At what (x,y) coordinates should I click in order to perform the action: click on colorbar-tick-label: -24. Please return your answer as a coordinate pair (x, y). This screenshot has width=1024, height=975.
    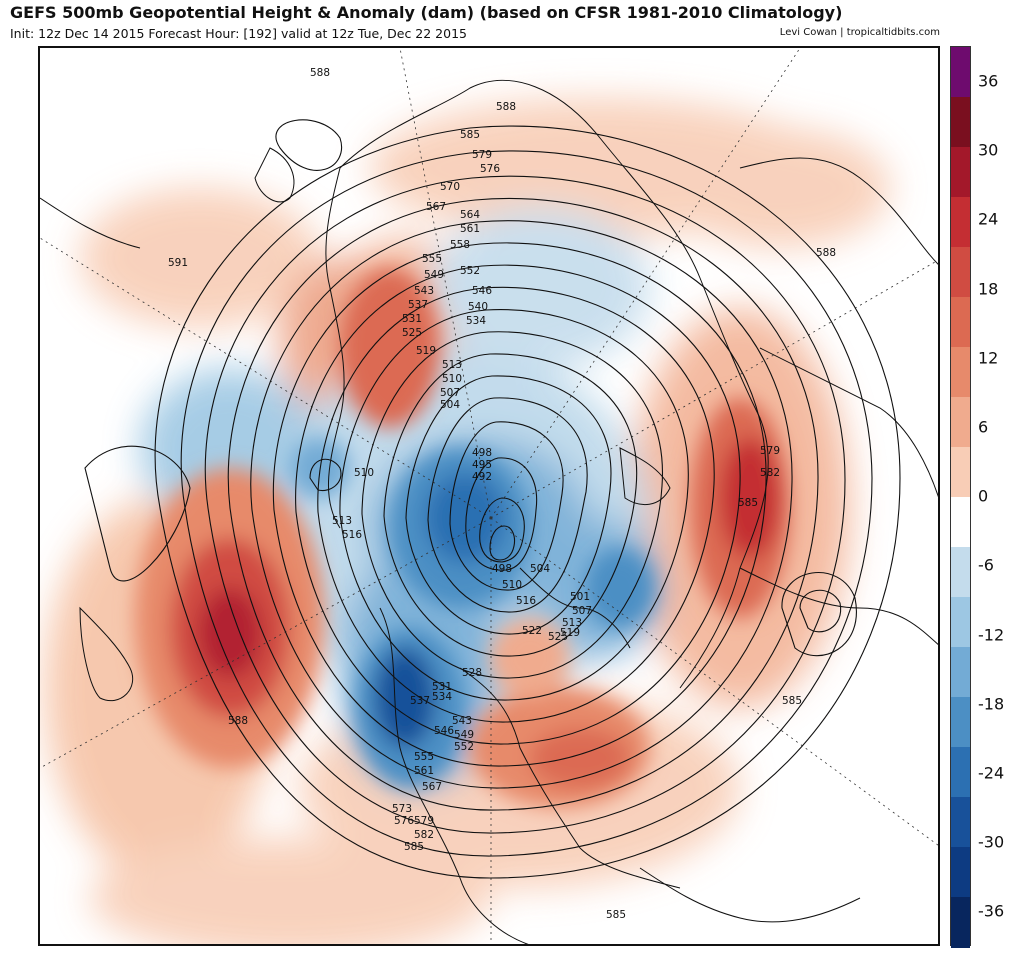
    Looking at the image, I should click on (991, 773).